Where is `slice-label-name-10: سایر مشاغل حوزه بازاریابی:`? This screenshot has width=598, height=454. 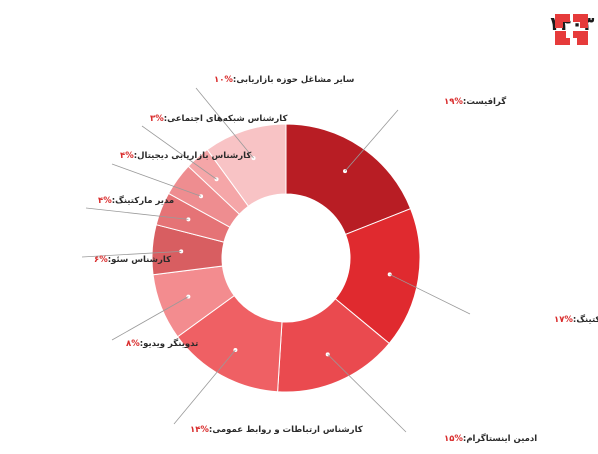 slice-label-name-10: سایر مشاغل حوزه بازاریابی: is located at coordinates (293, 80).